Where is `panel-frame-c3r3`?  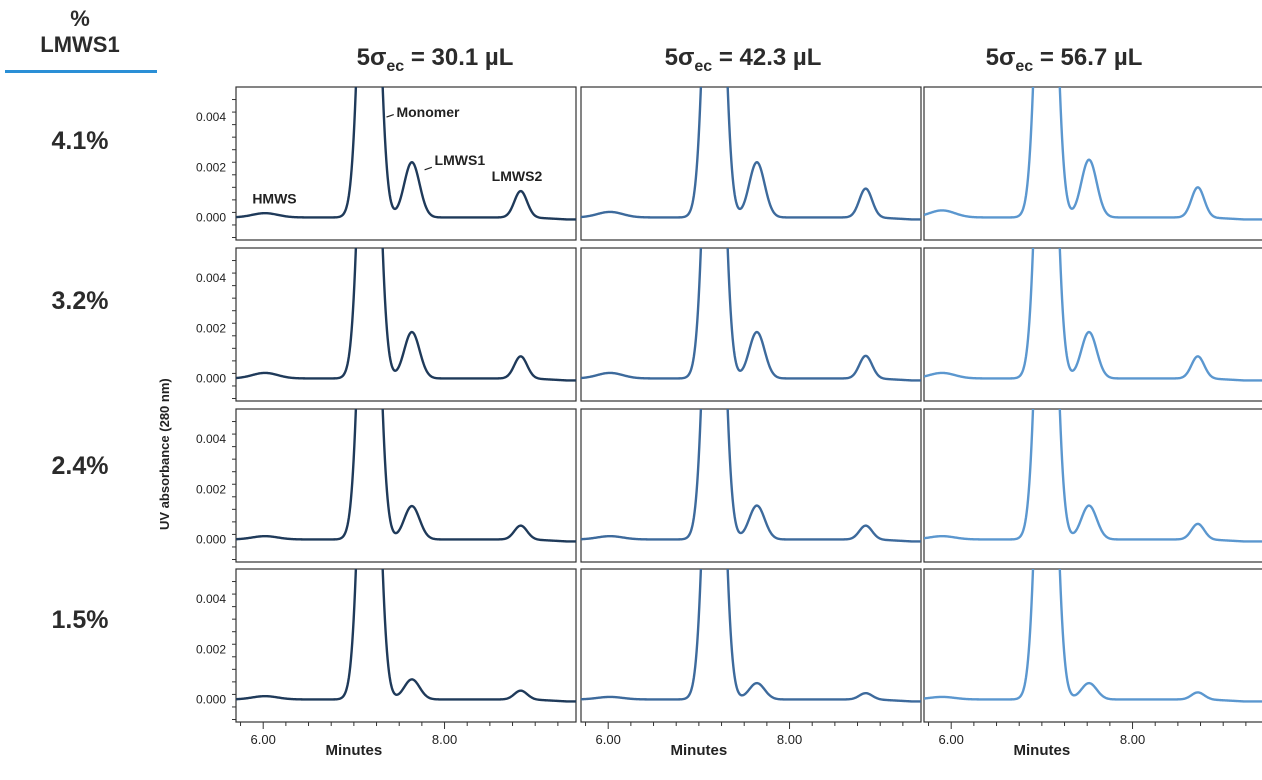 panel-frame-c3r3 is located at coordinates (1092, 485).